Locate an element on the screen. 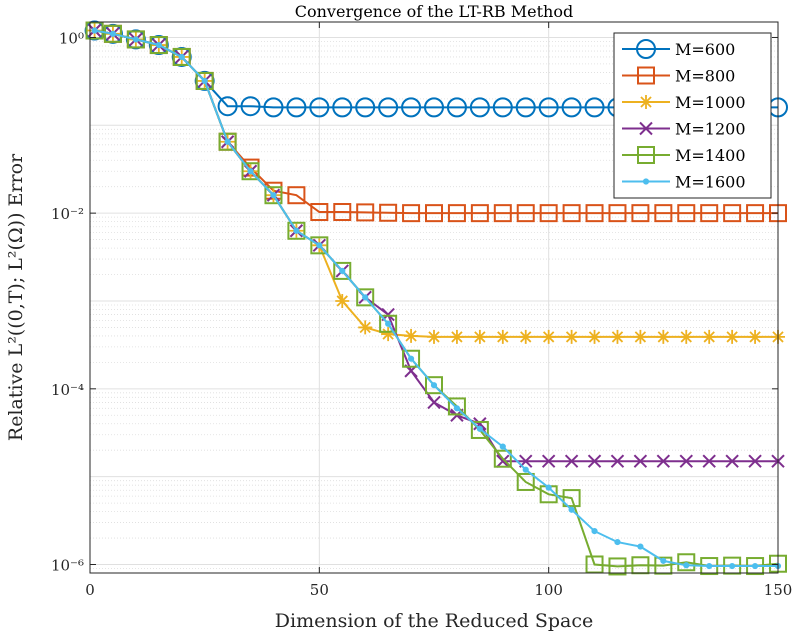 The height and width of the screenshot is (637, 793). legend-entry: M=1000 is located at coordinates (684, 102).